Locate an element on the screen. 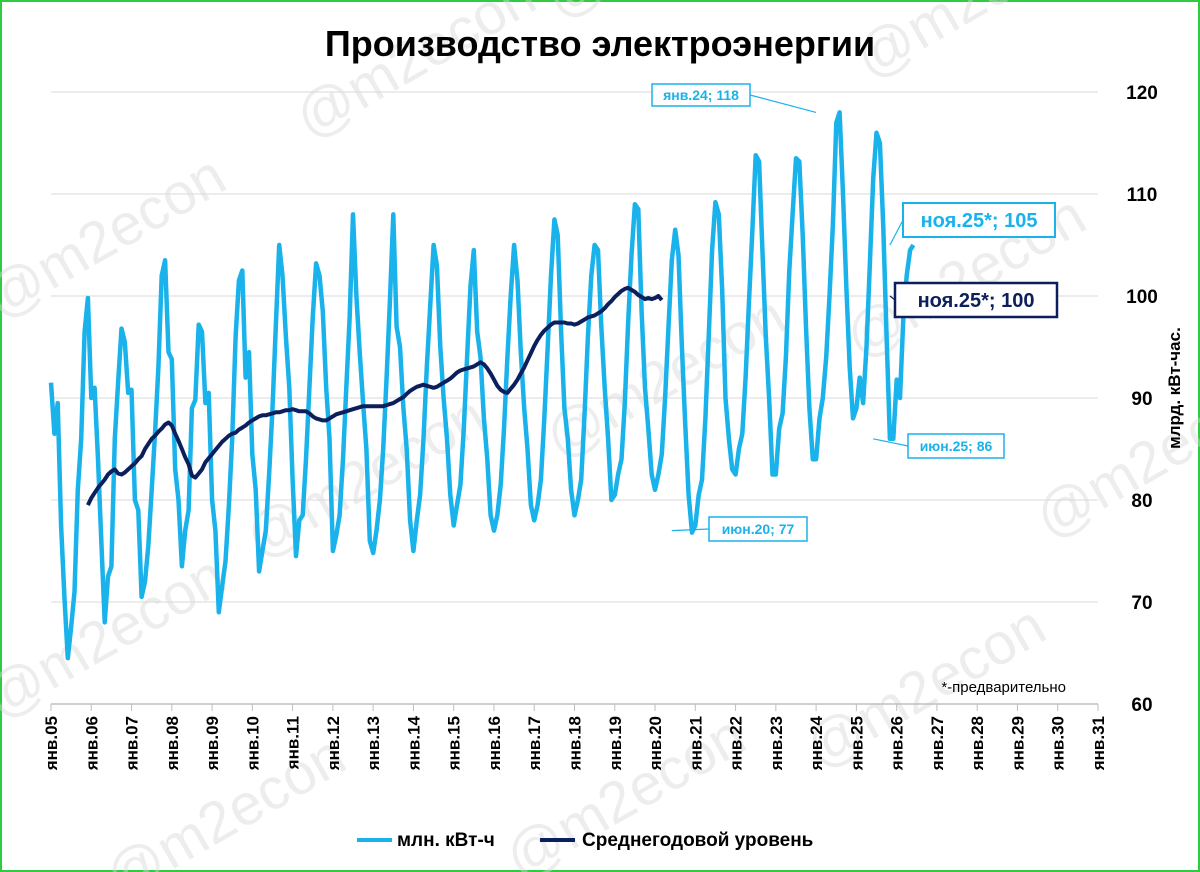  annotation-label: ноя.25*; 100 is located at coordinates (976, 301).